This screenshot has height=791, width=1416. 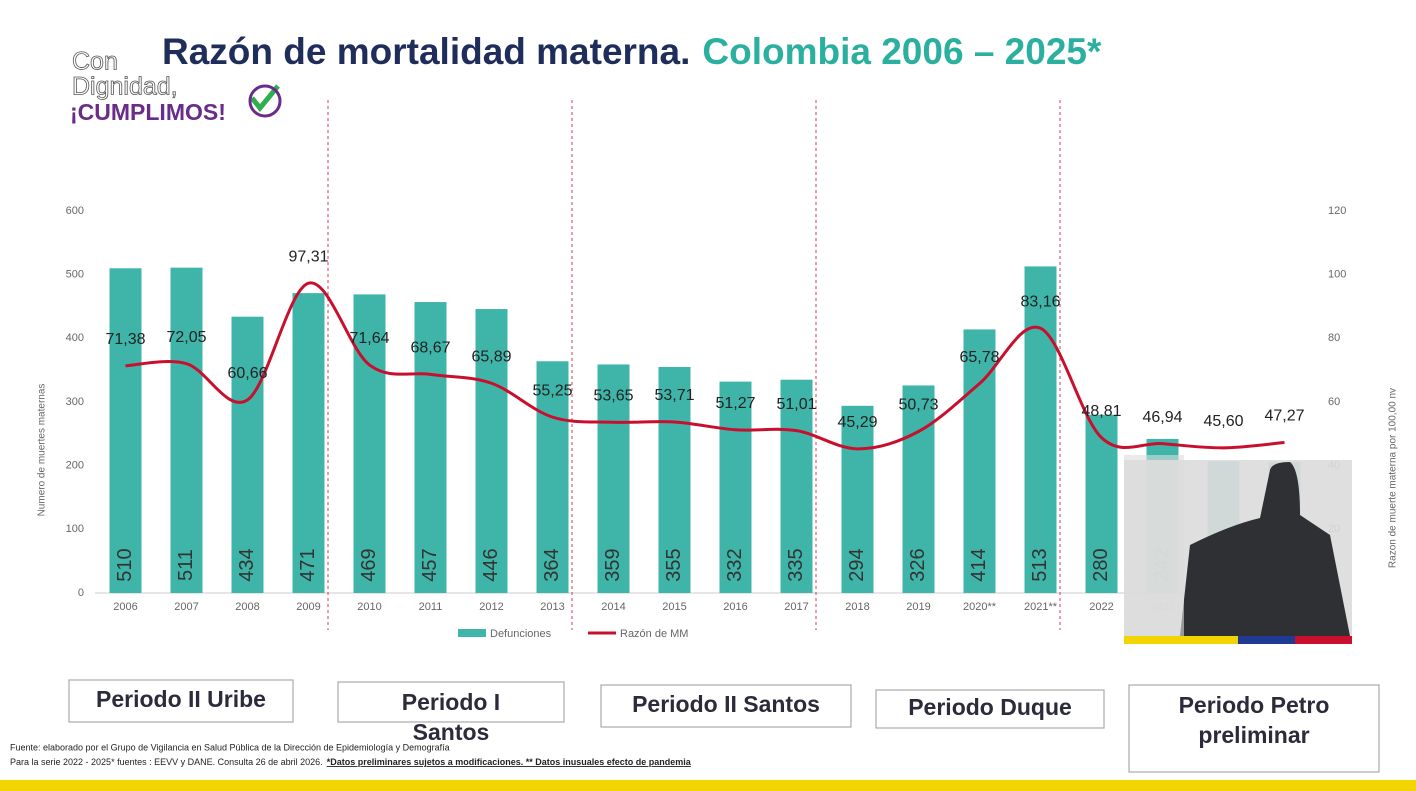 What do you see at coordinates (369, 607) in the screenshot?
I see `x-tick-label: 2010` at bounding box center [369, 607].